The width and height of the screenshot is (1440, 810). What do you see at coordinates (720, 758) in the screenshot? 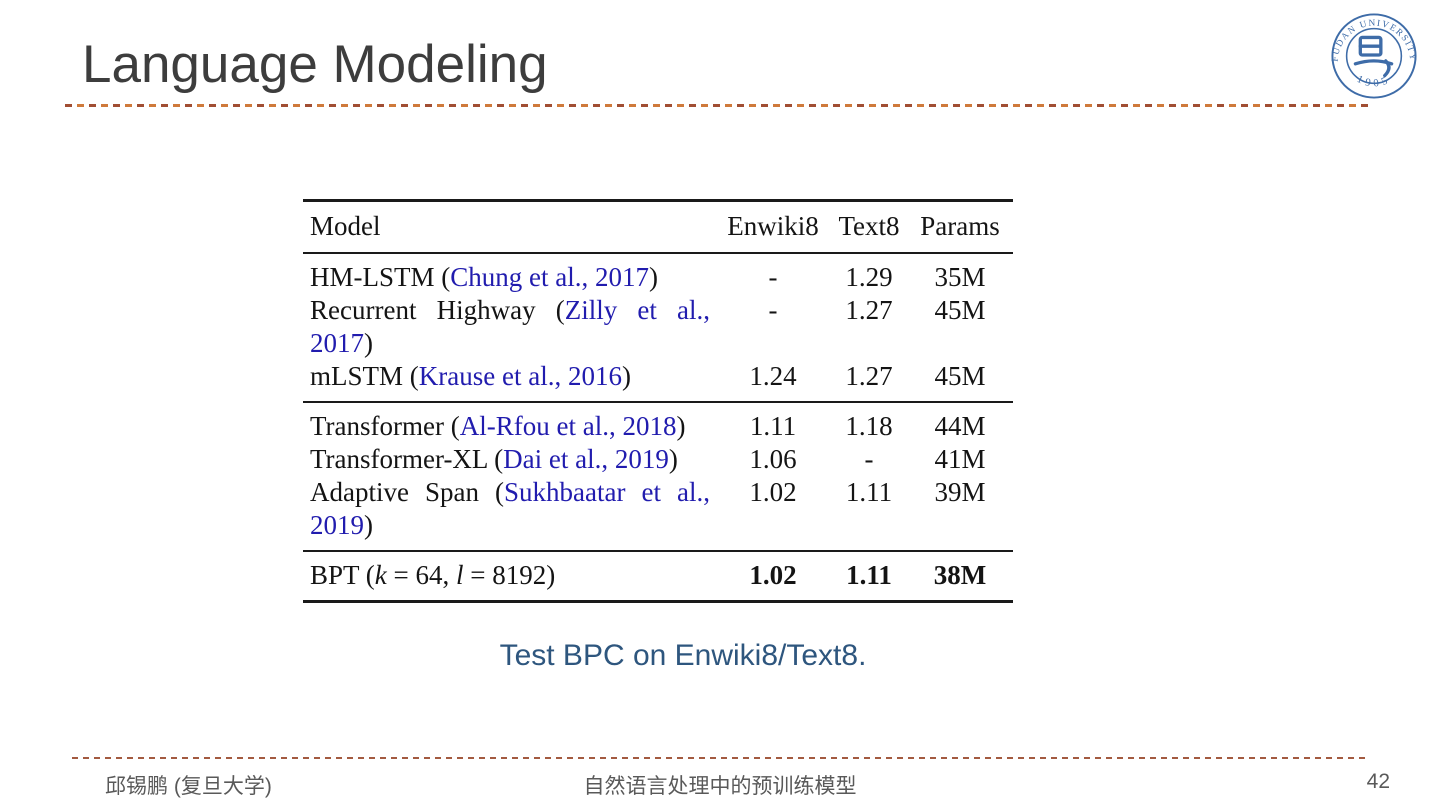
I see `footer-divider` at bounding box center [720, 758].